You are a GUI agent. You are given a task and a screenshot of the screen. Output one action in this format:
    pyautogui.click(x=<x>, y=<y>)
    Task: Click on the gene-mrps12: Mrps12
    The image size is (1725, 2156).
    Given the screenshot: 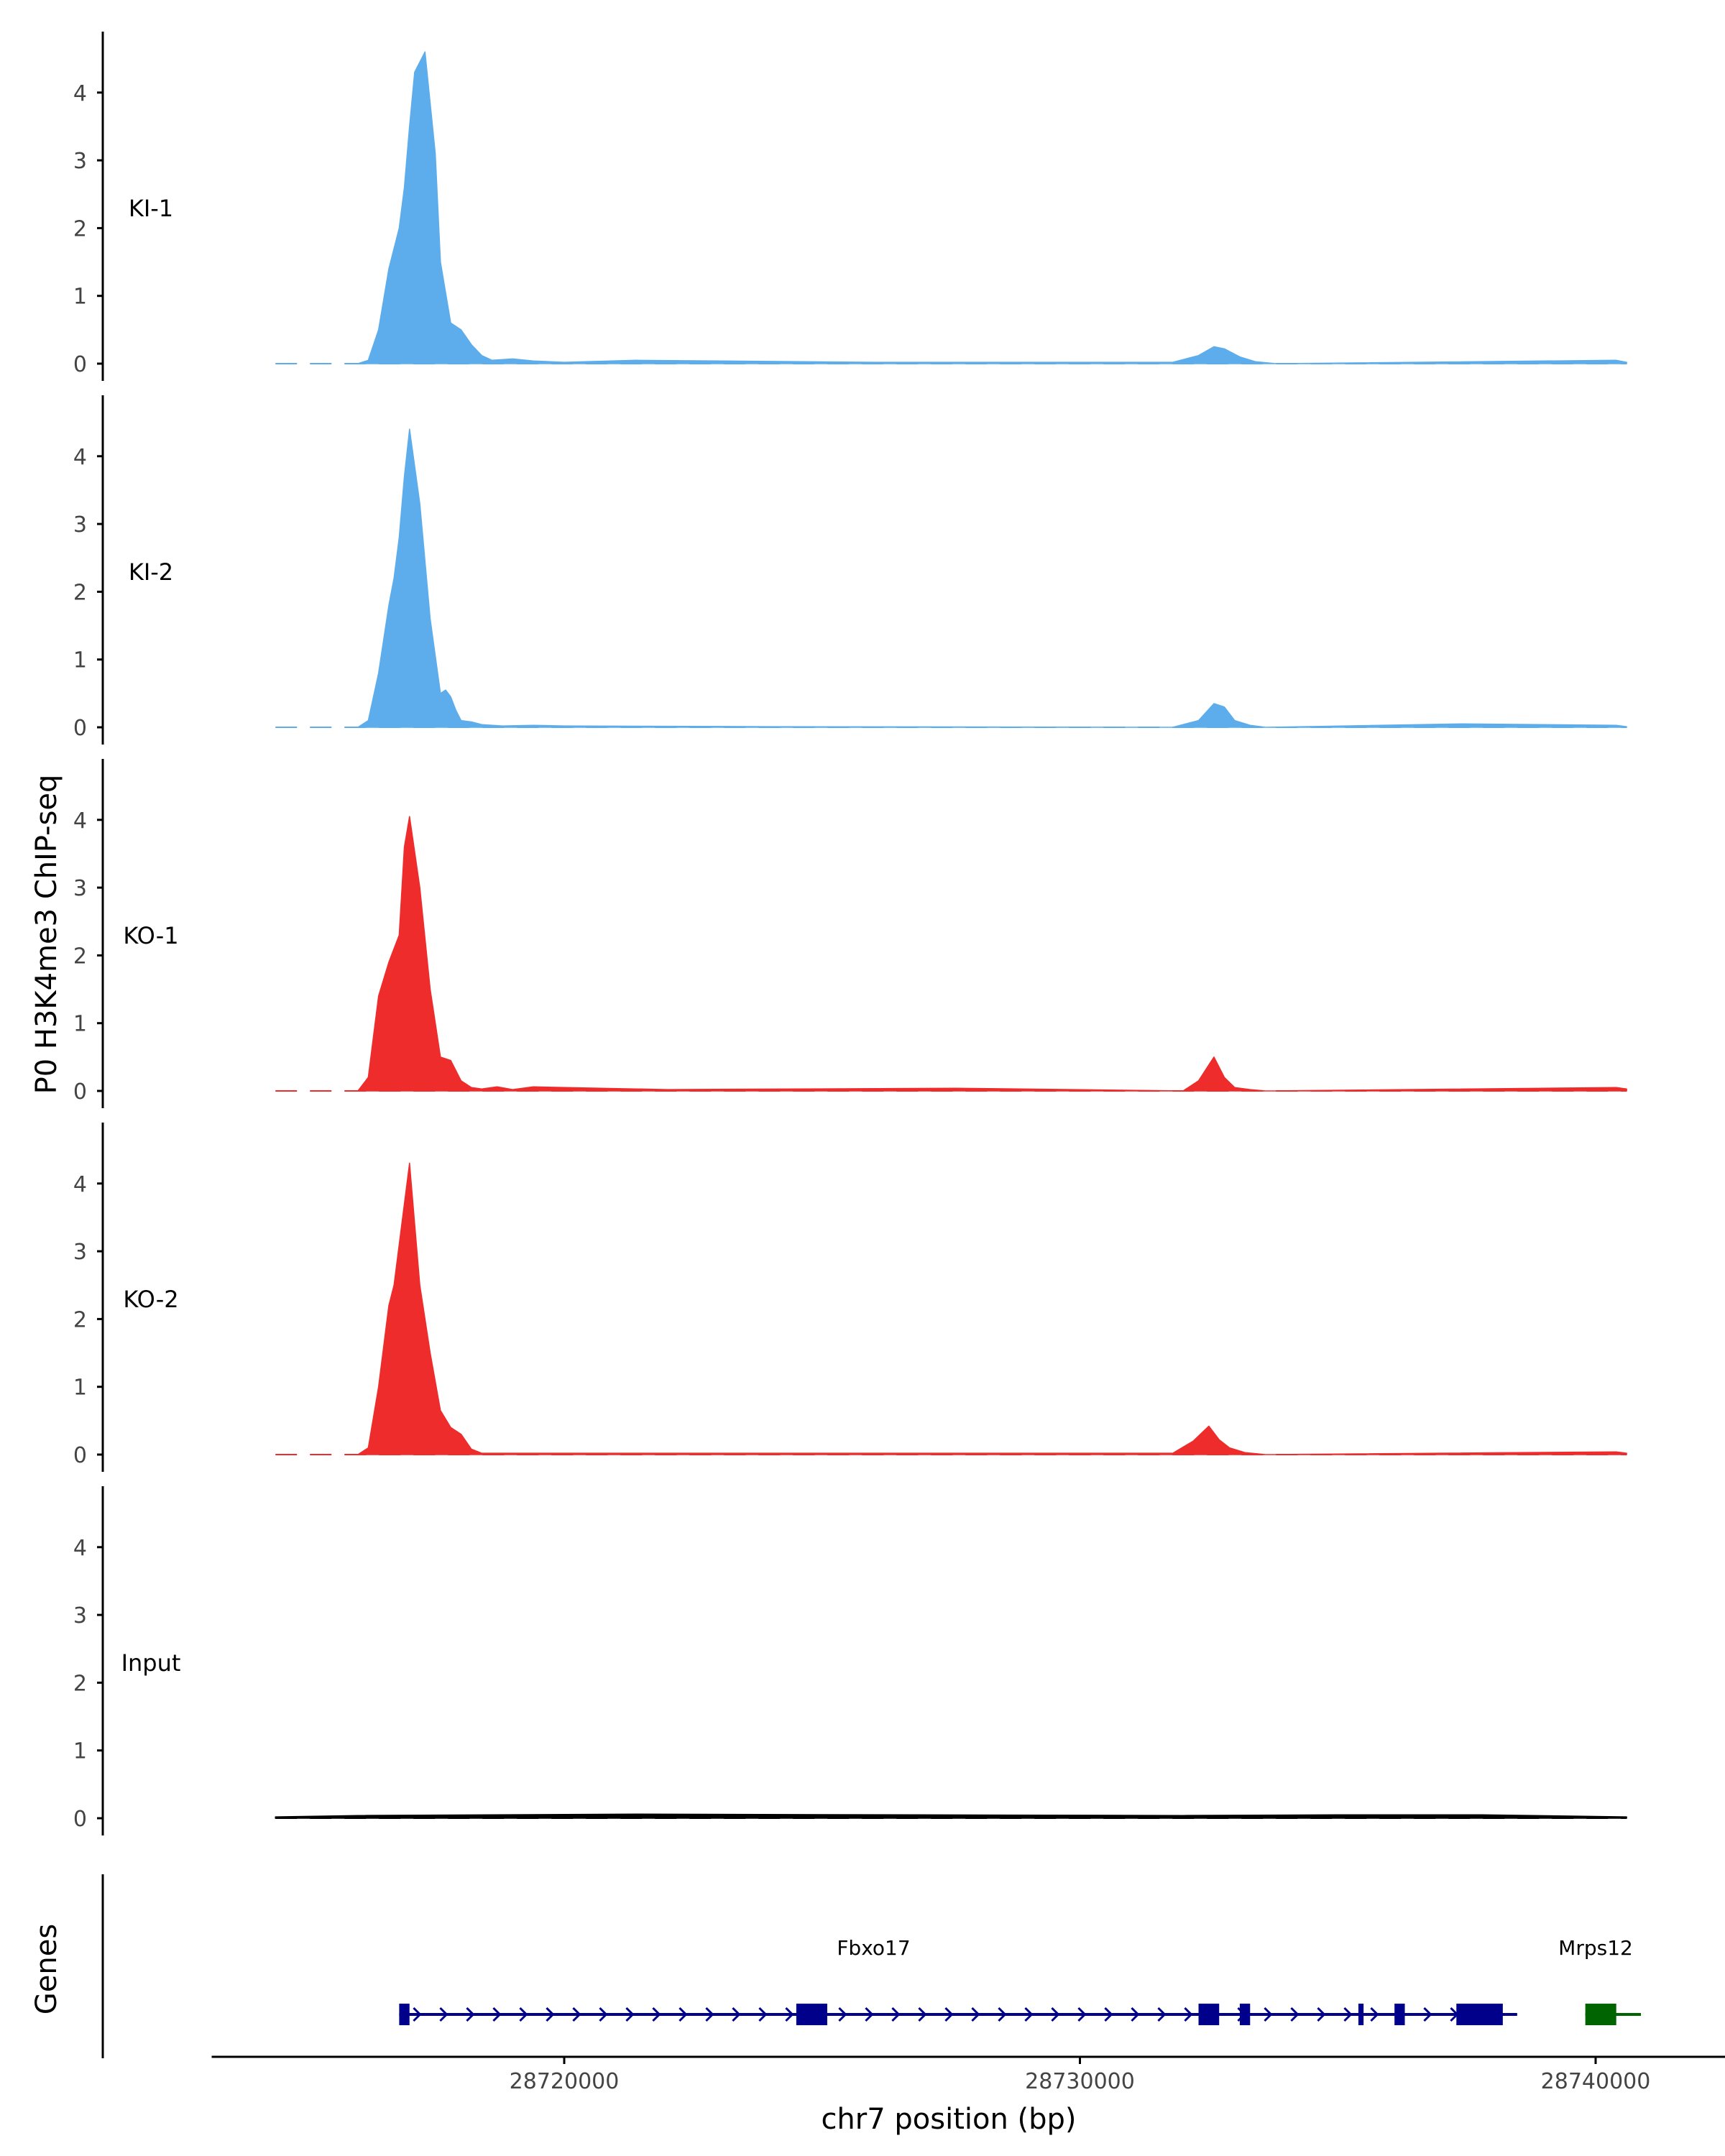 What is the action you would take?
    pyautogui.click(x=1600, y=1980)
    